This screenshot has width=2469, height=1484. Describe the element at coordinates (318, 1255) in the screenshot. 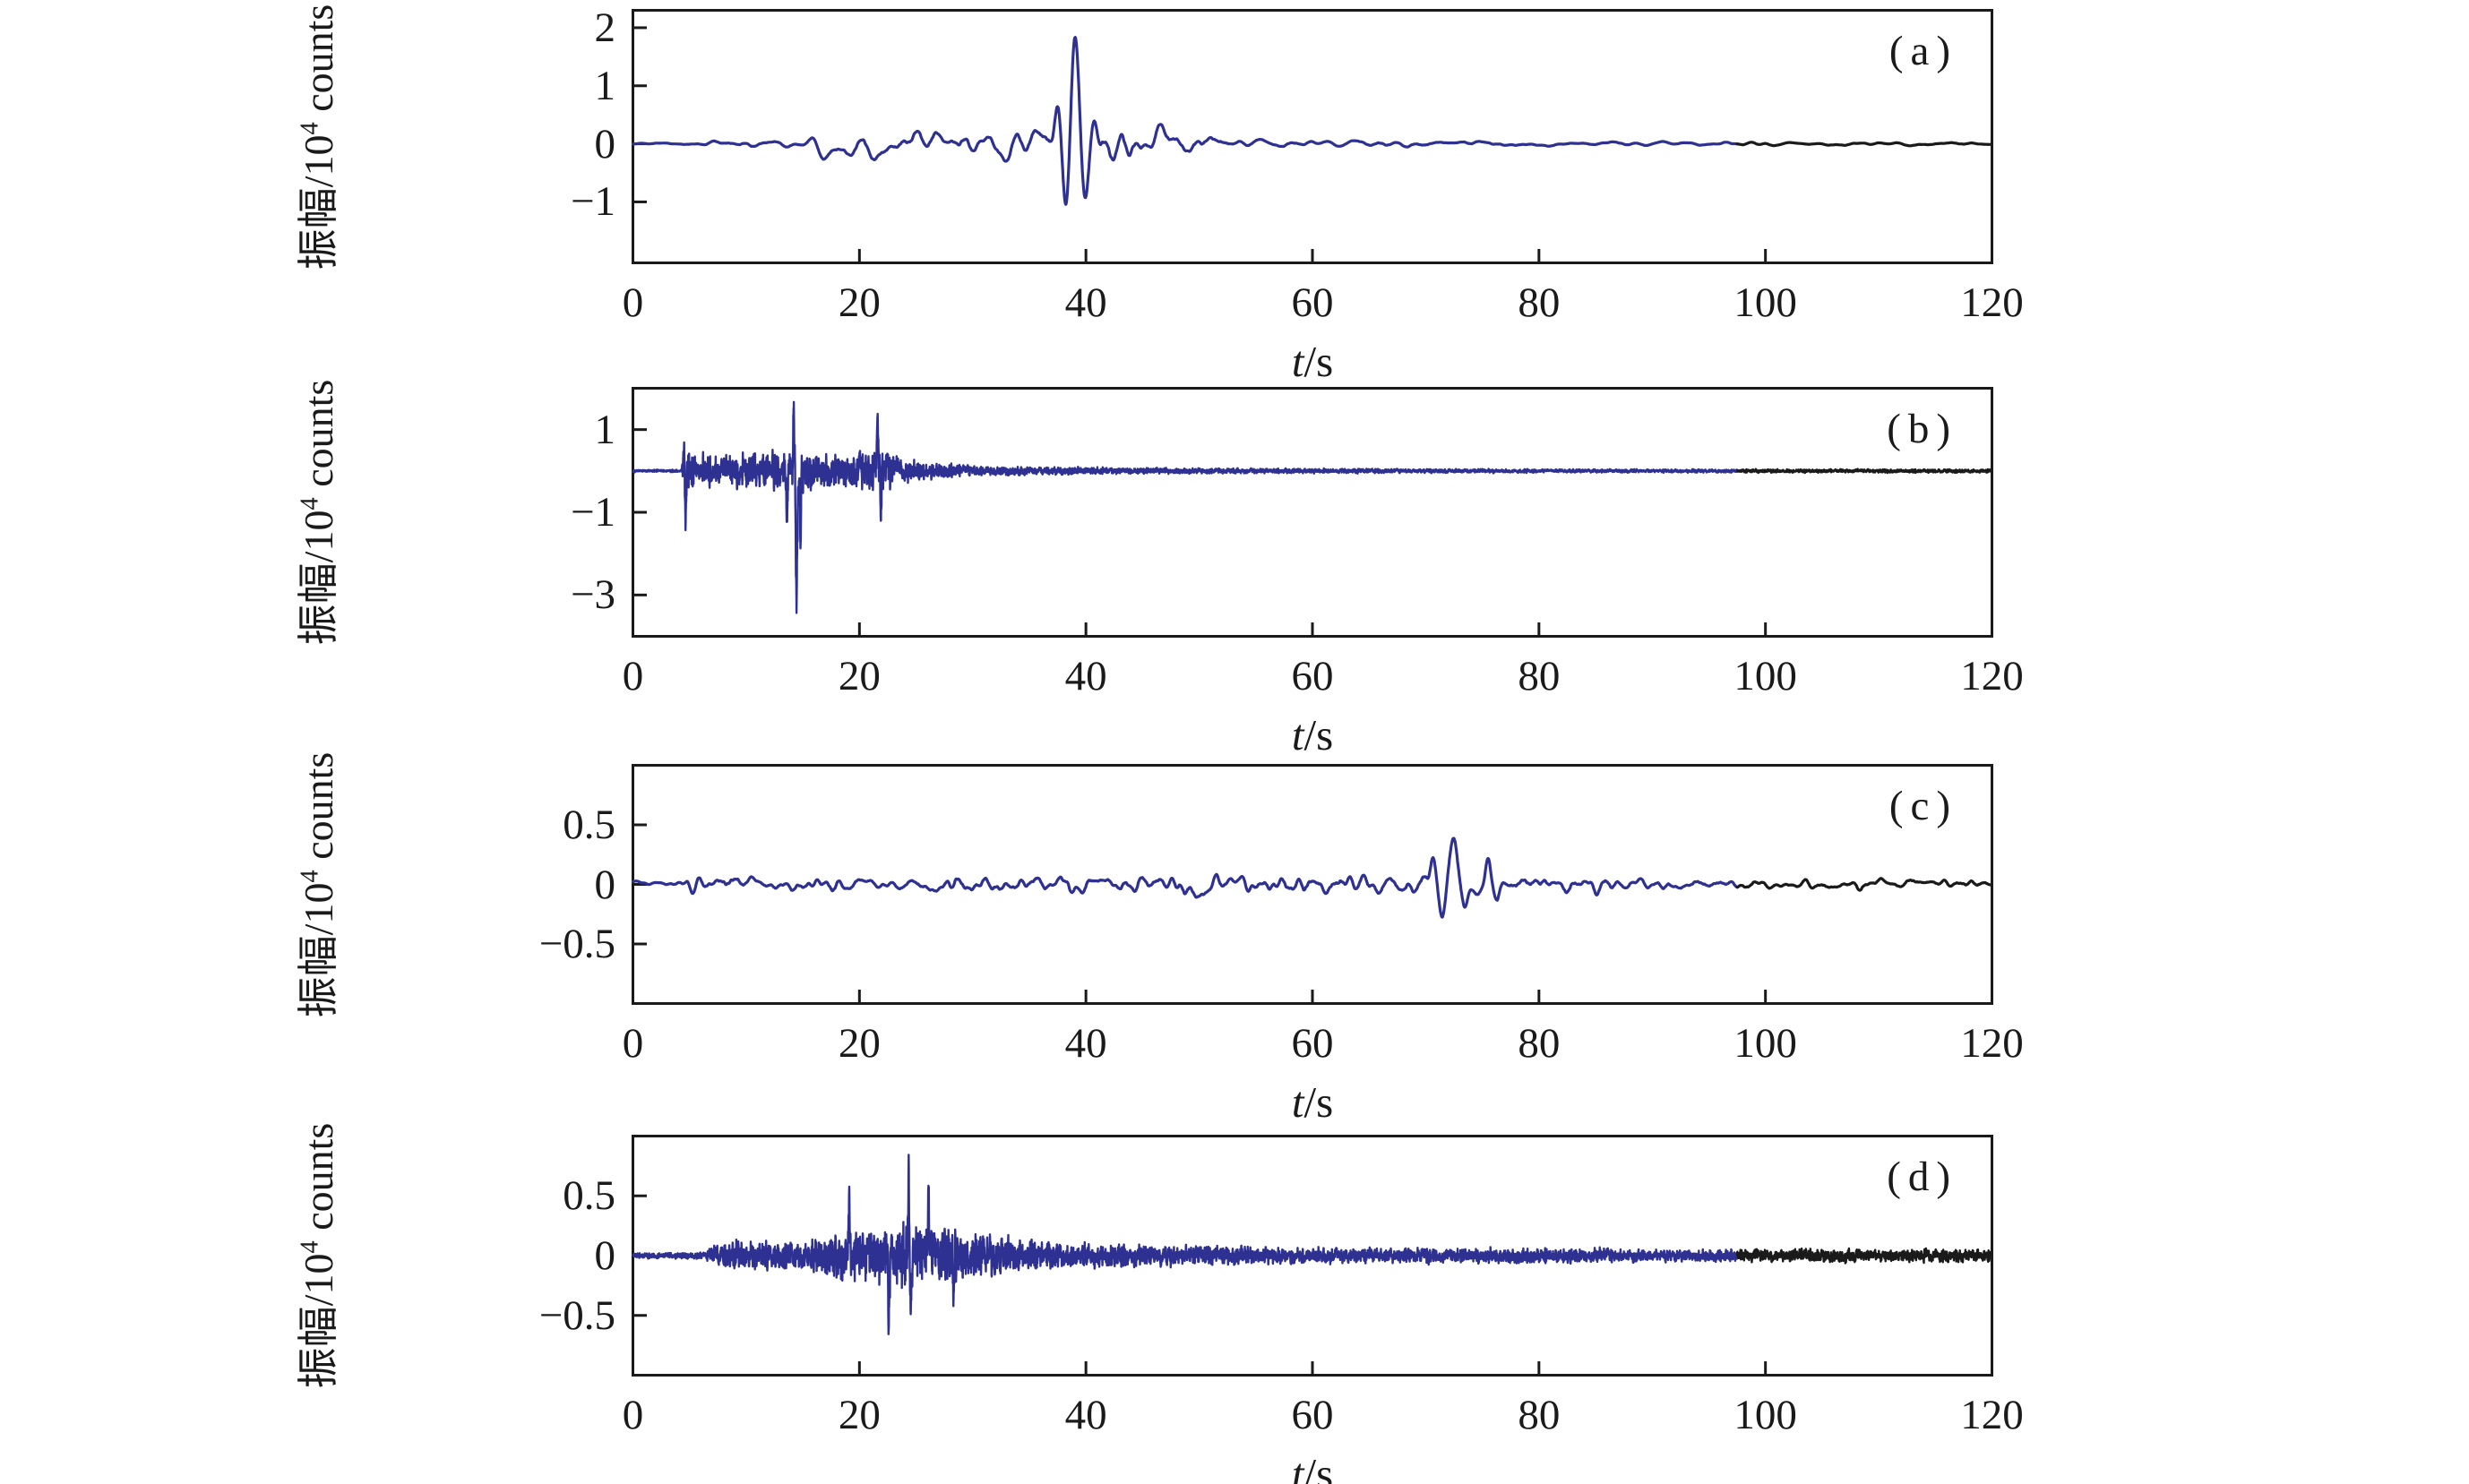

I see `y-axis-label-d: 振幅/104 counts` at that location.